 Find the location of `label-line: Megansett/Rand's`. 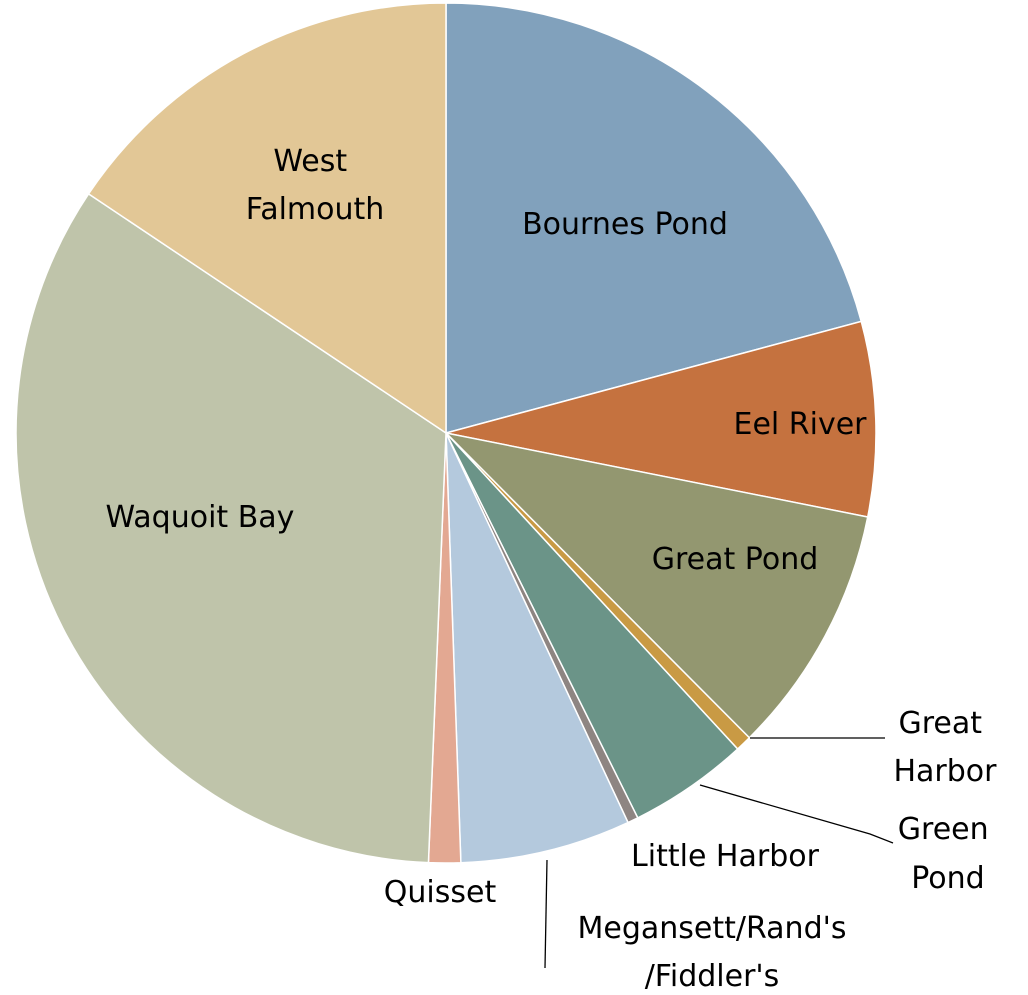

label-line: Megansett/Rand's is located at coordinates (711, 928).